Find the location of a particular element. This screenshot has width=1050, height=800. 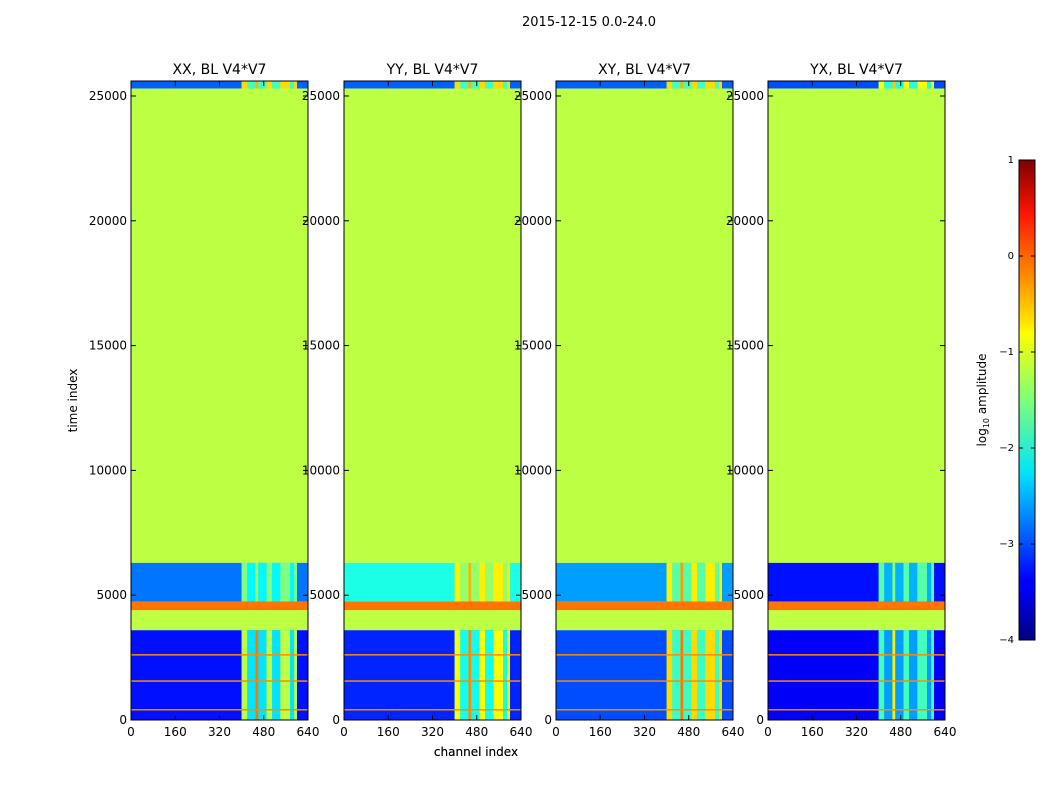

colorbar-tick-label: −3 is located at coordinates (1006, 544).